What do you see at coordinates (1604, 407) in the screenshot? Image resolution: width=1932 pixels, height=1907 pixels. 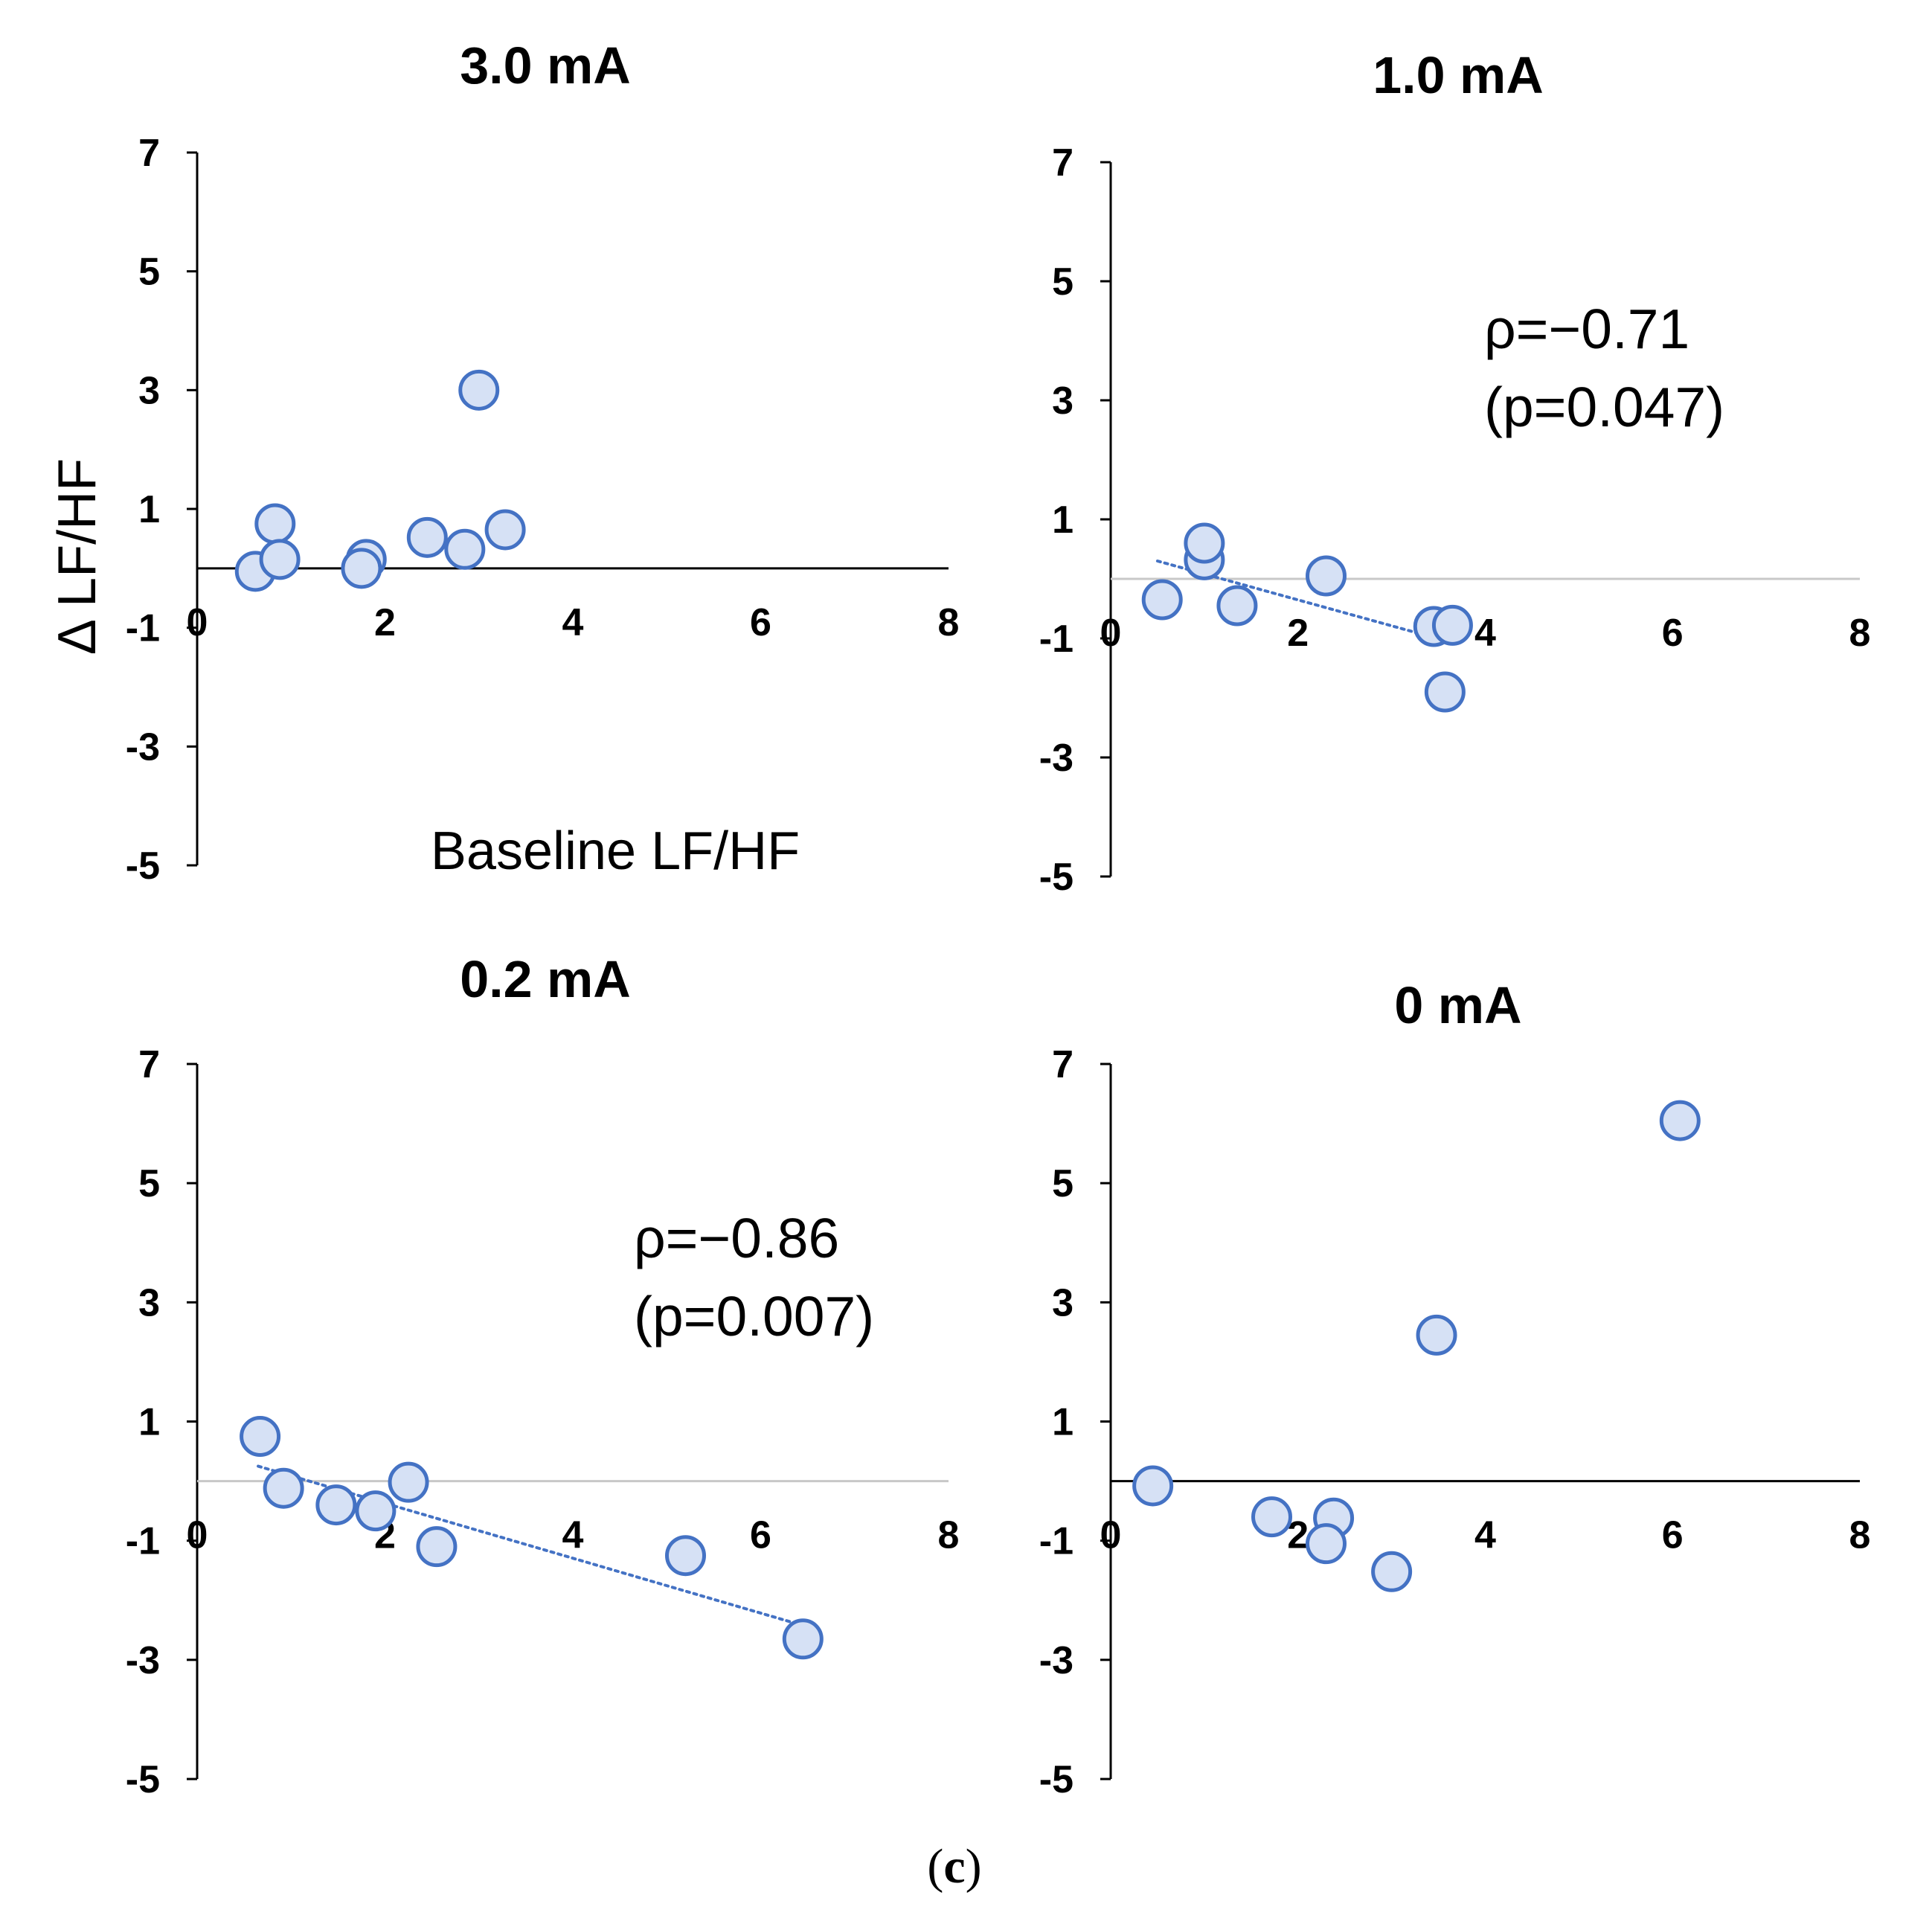 I see `p-value-annotation: (p=0.047)` at bounding box center [1604, 407].